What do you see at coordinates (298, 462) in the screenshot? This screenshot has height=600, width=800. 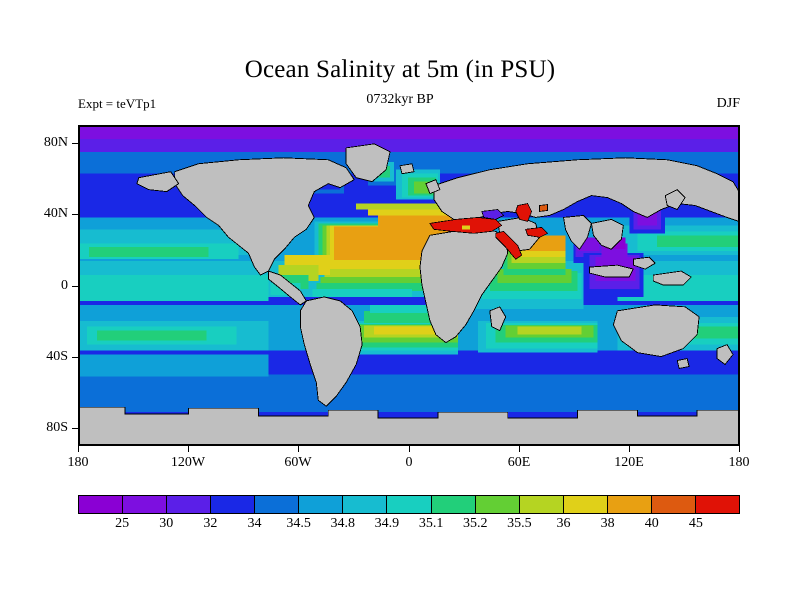 I see `x-tick-label: 60W` at bounding box center [298, 462].